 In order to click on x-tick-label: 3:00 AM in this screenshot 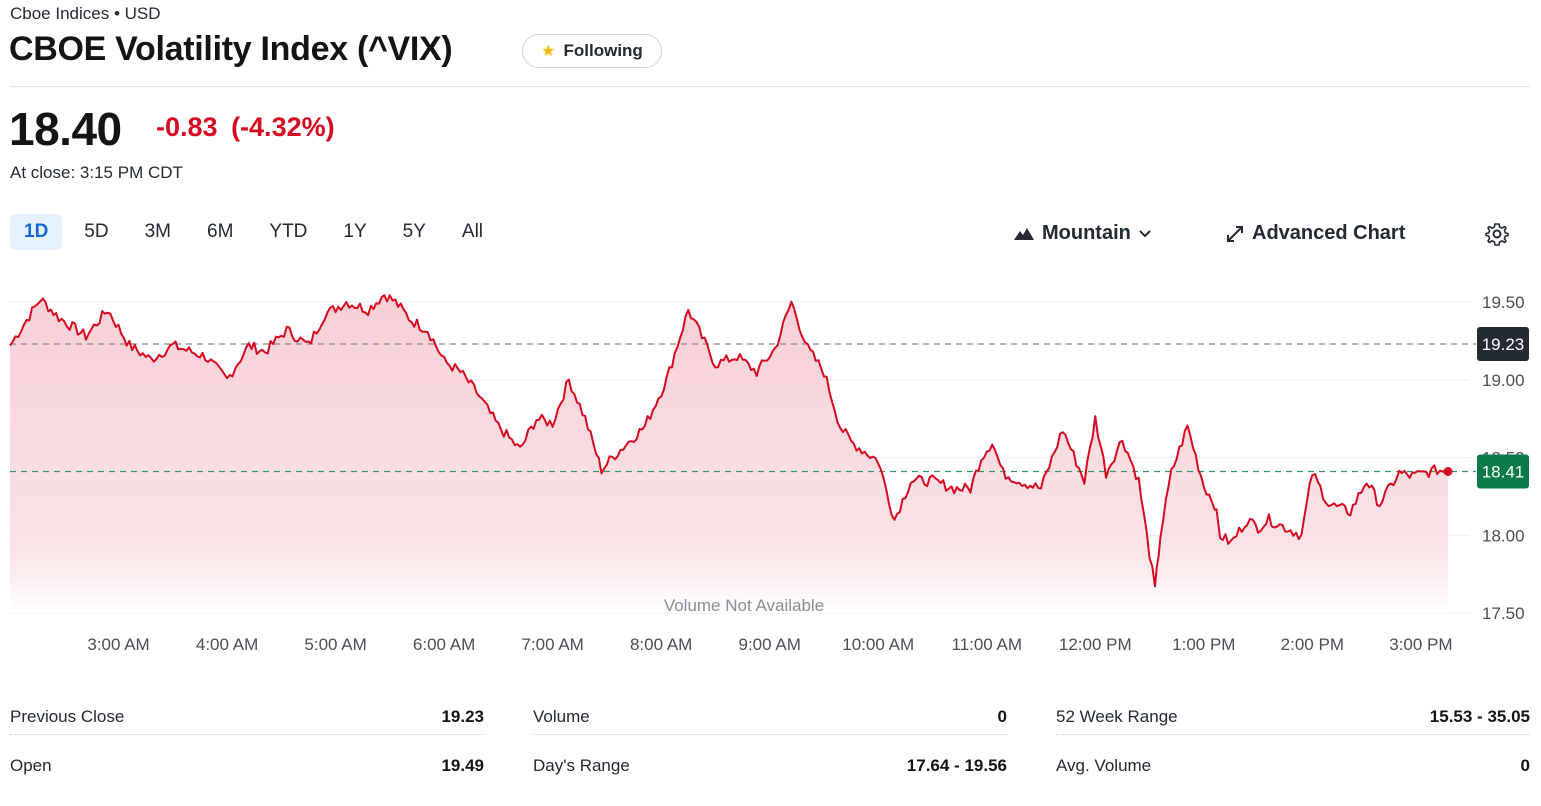, I will do `click(118, 644)`.